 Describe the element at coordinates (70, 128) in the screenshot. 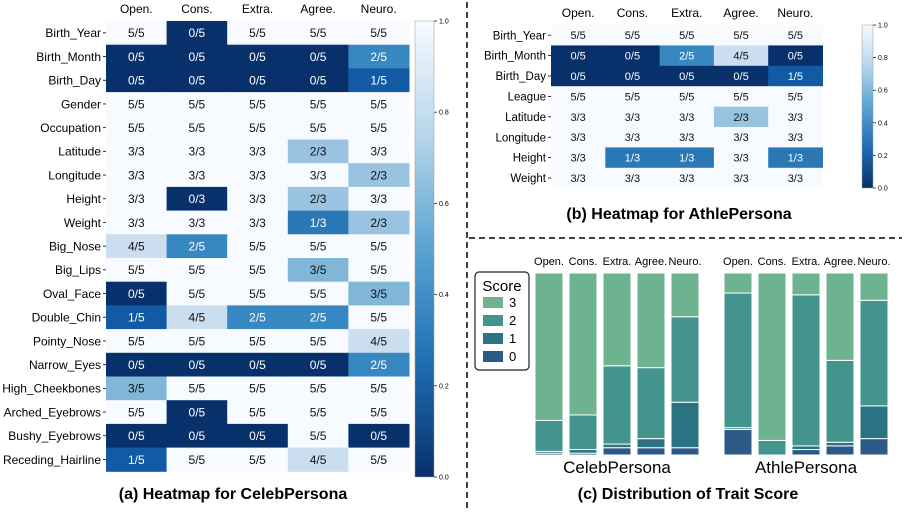

I see `row-label-occupation: Occupation` at that location.